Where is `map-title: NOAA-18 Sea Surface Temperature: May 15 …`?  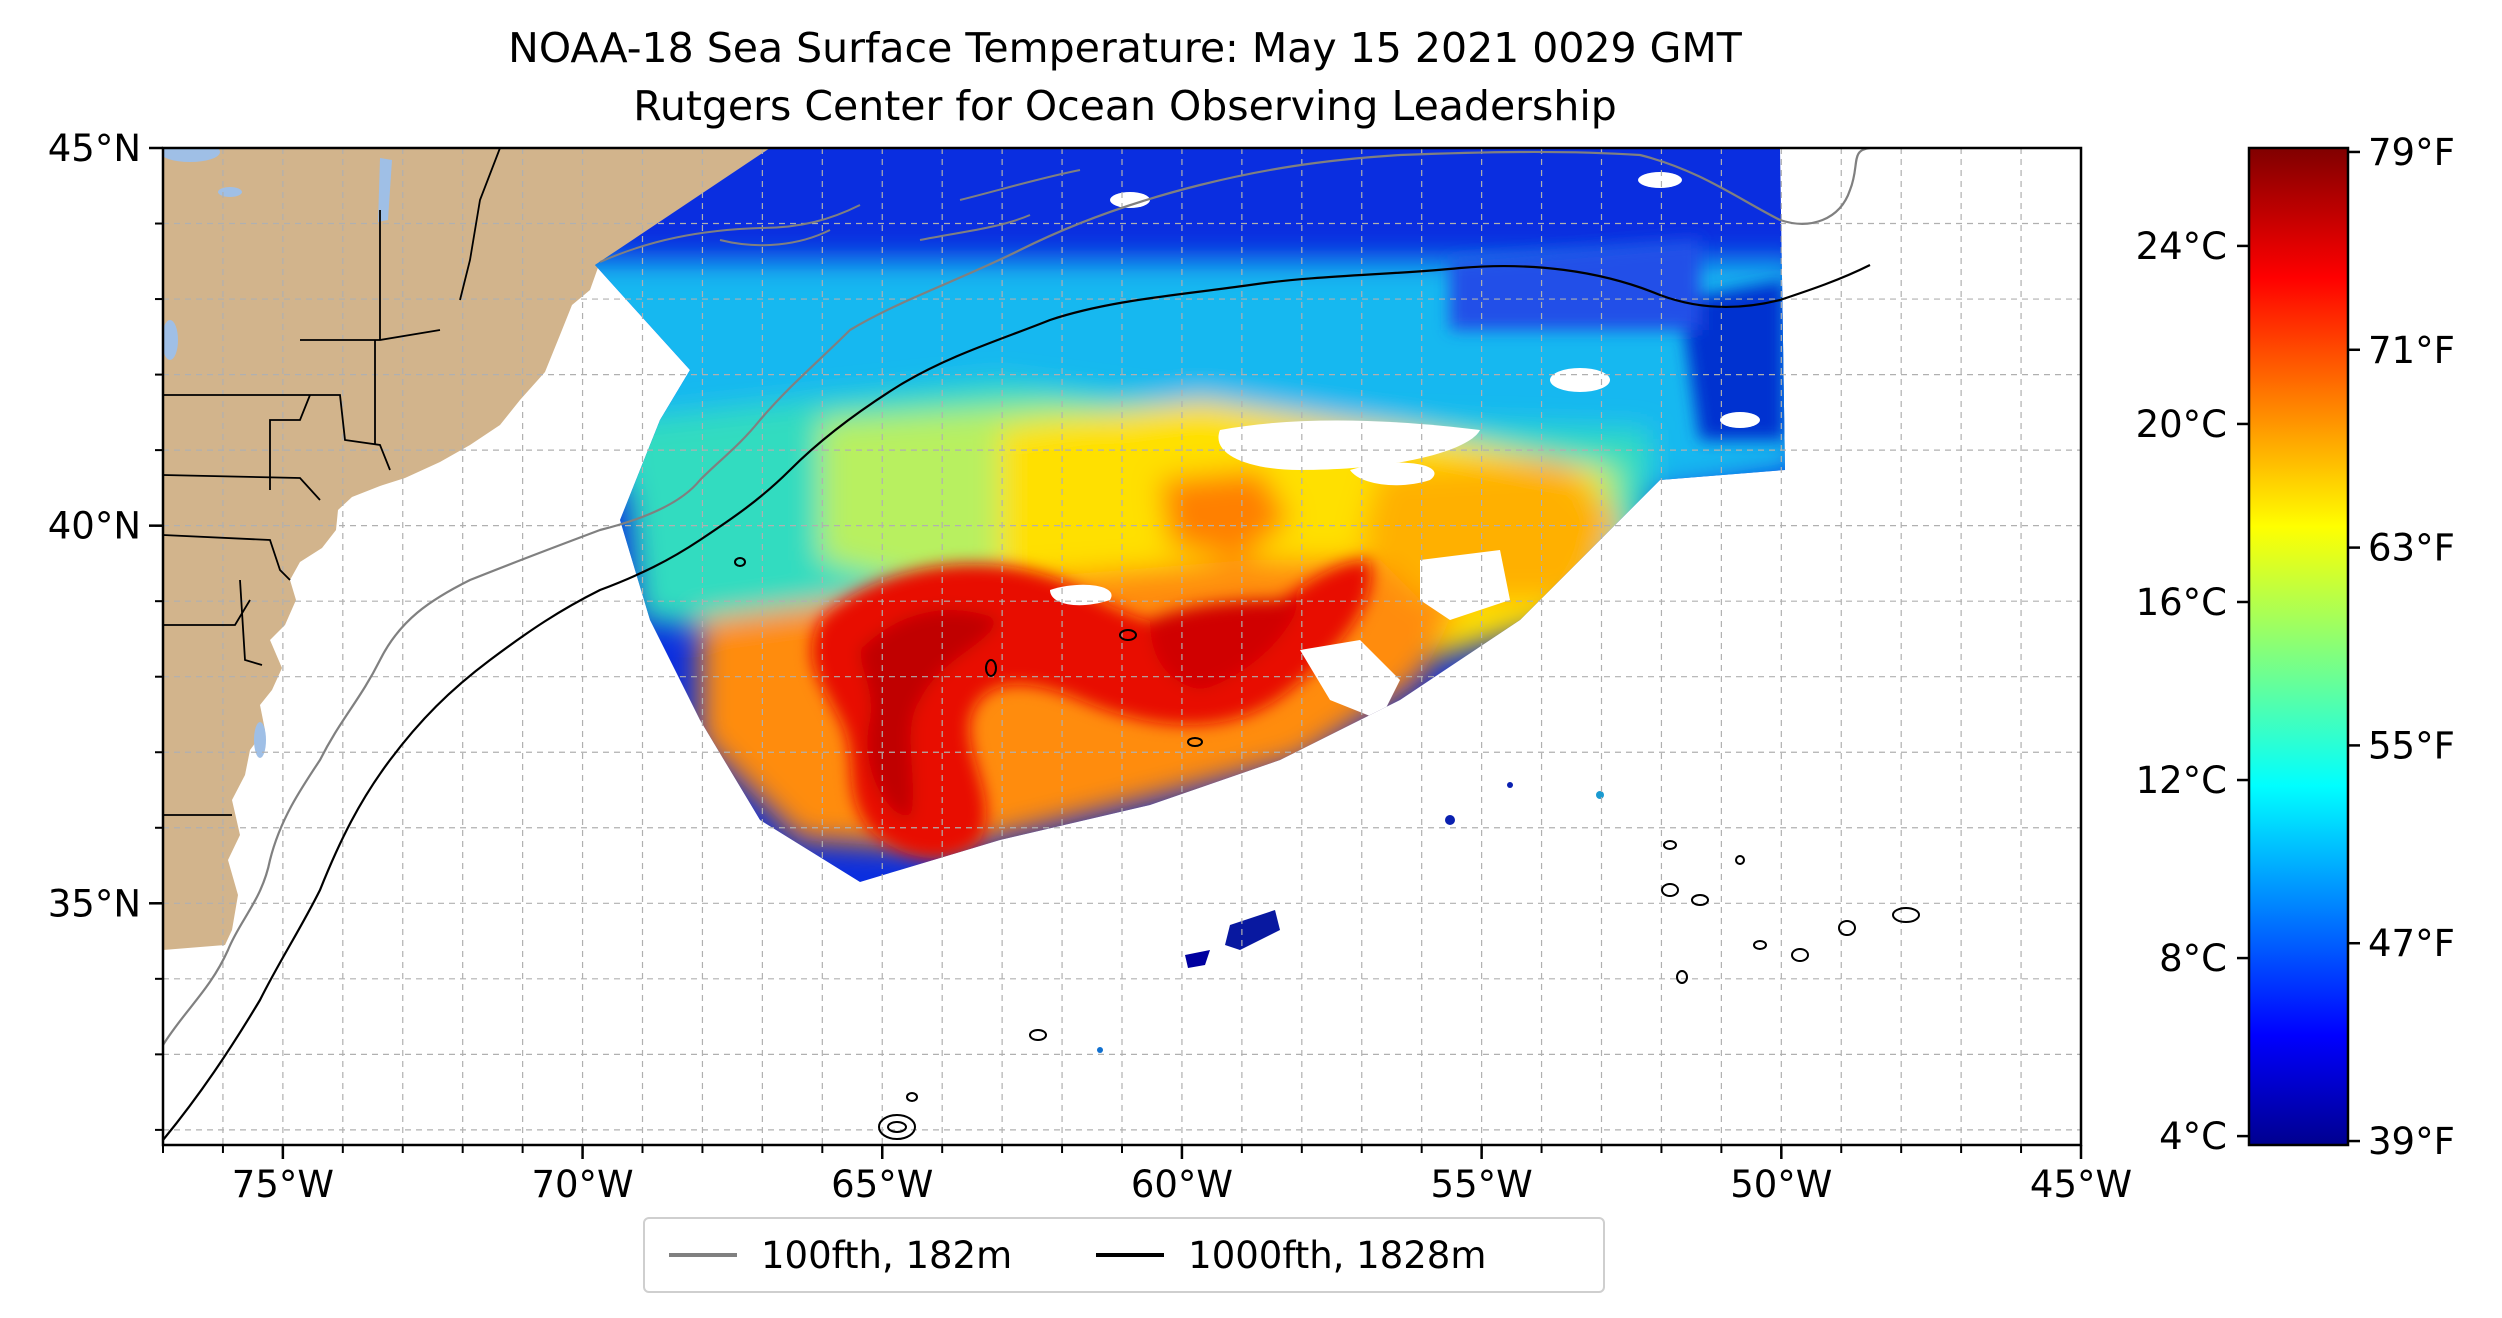 map-title: NOAA-18 Sea Surface Temperature: May 15 … is located at coordinates (1125, 48).